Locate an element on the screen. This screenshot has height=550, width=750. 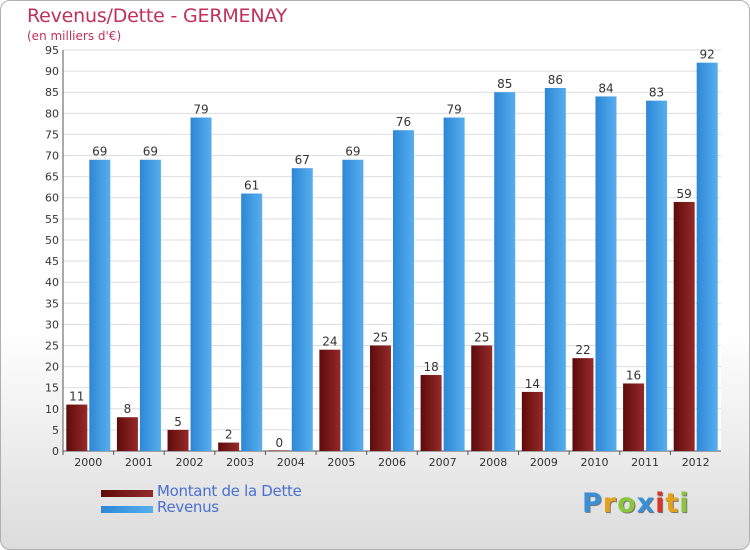
legend-swatch-dette is located at coordinates (127, 493).